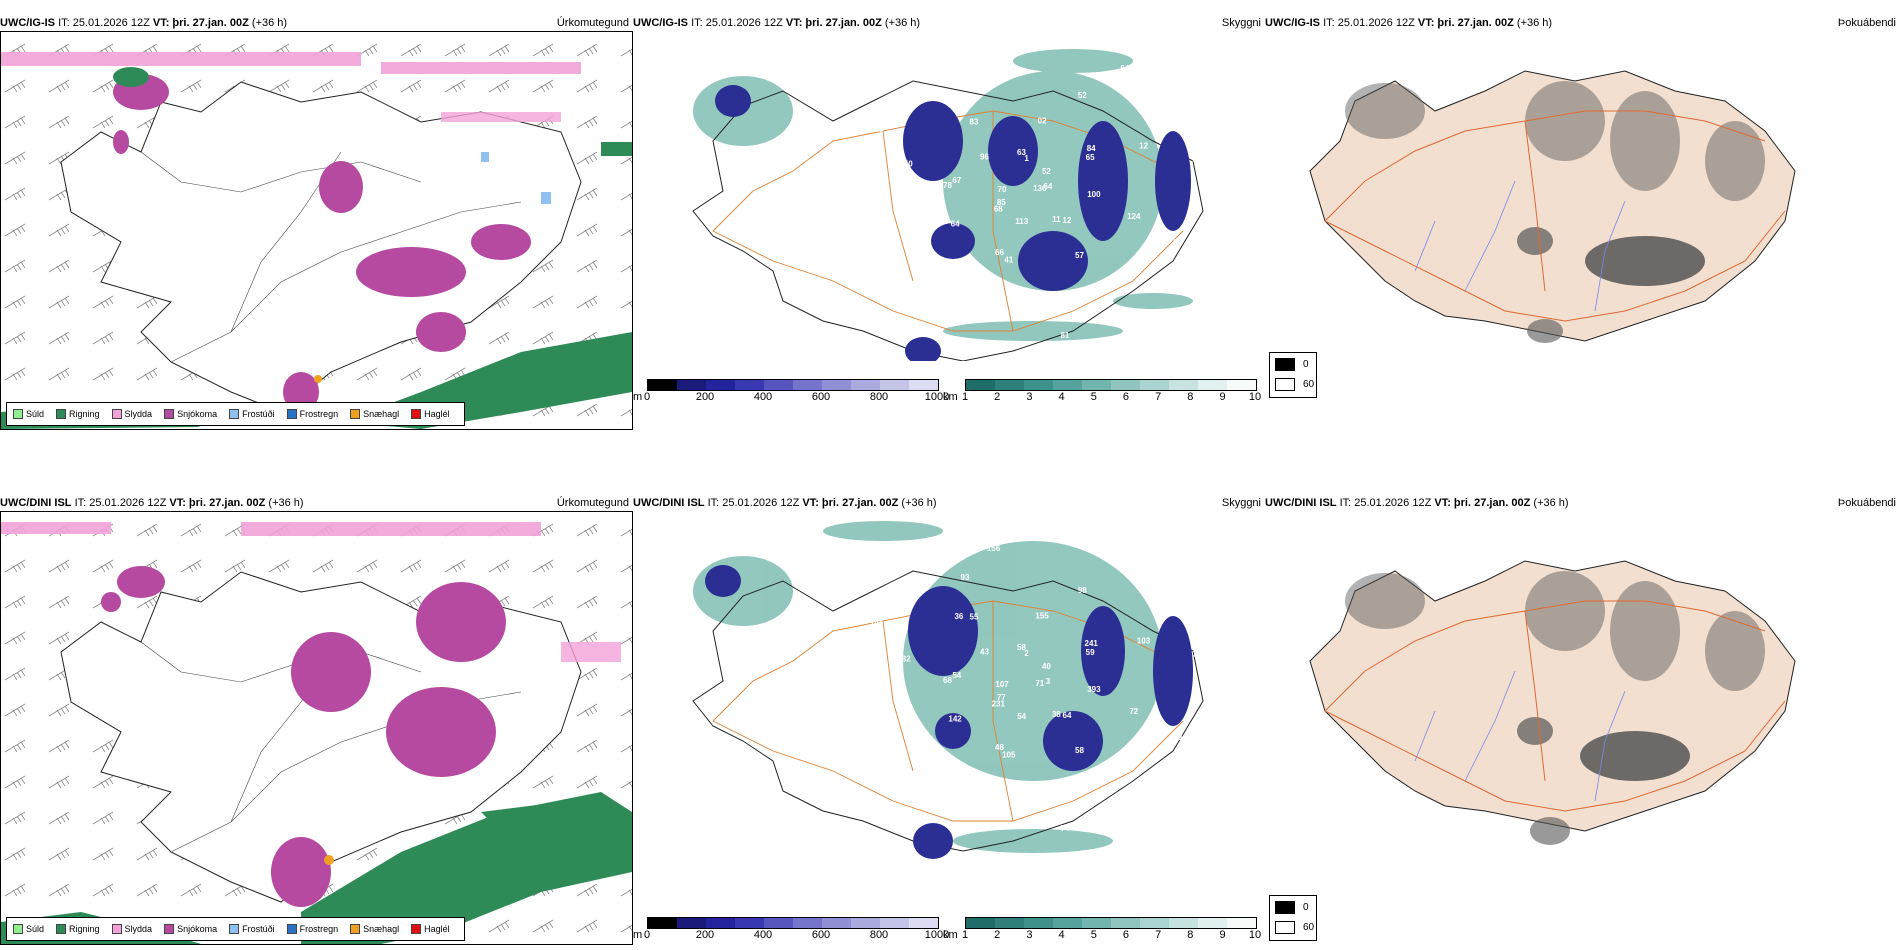 The height and width of the screenshot is (950, 1900). Describe the element at coordinates (937, 935) in the screenshot. I see `tick-label: 1000` at that location.